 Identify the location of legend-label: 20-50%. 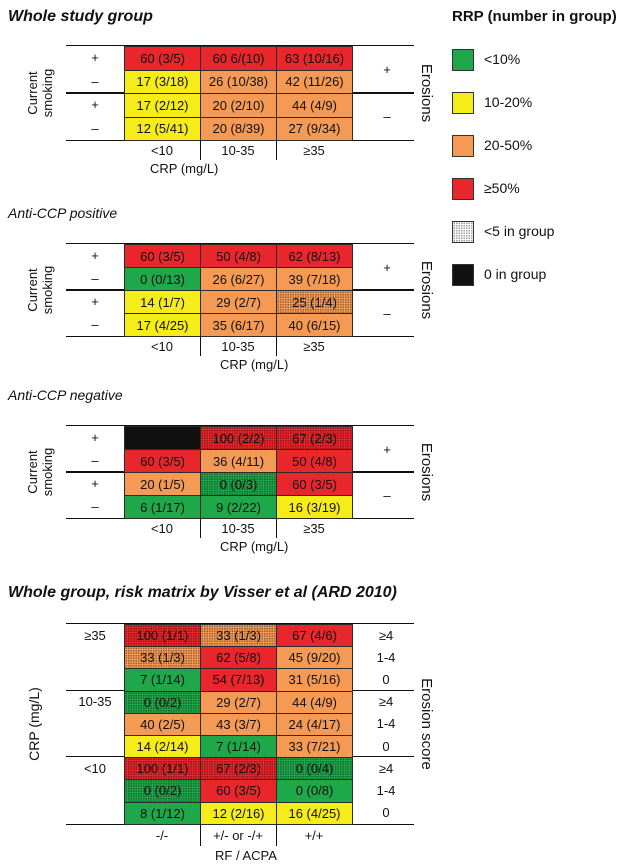
(508, 145).